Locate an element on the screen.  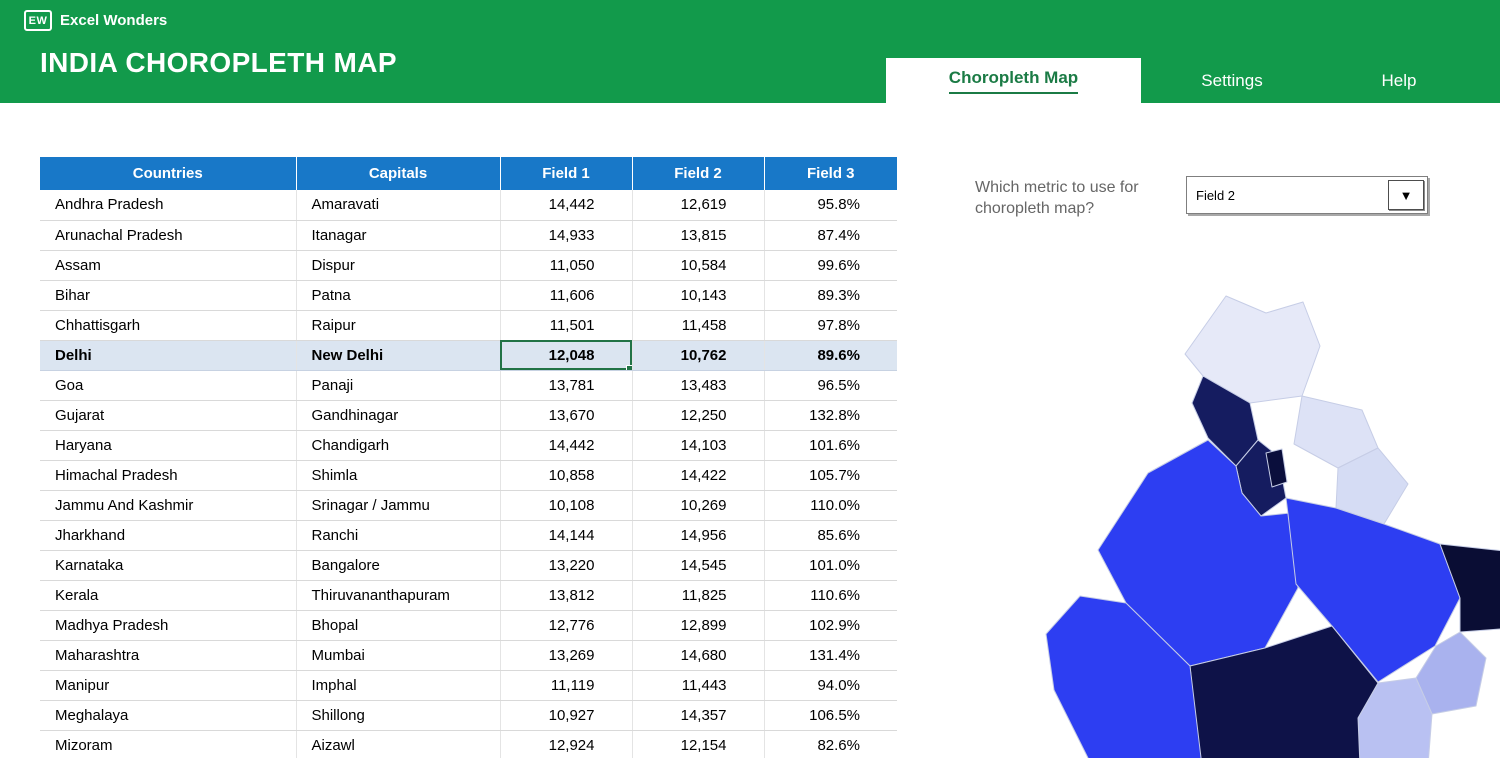
cell-field3: 89.3% is located at coordinates (830, 295).